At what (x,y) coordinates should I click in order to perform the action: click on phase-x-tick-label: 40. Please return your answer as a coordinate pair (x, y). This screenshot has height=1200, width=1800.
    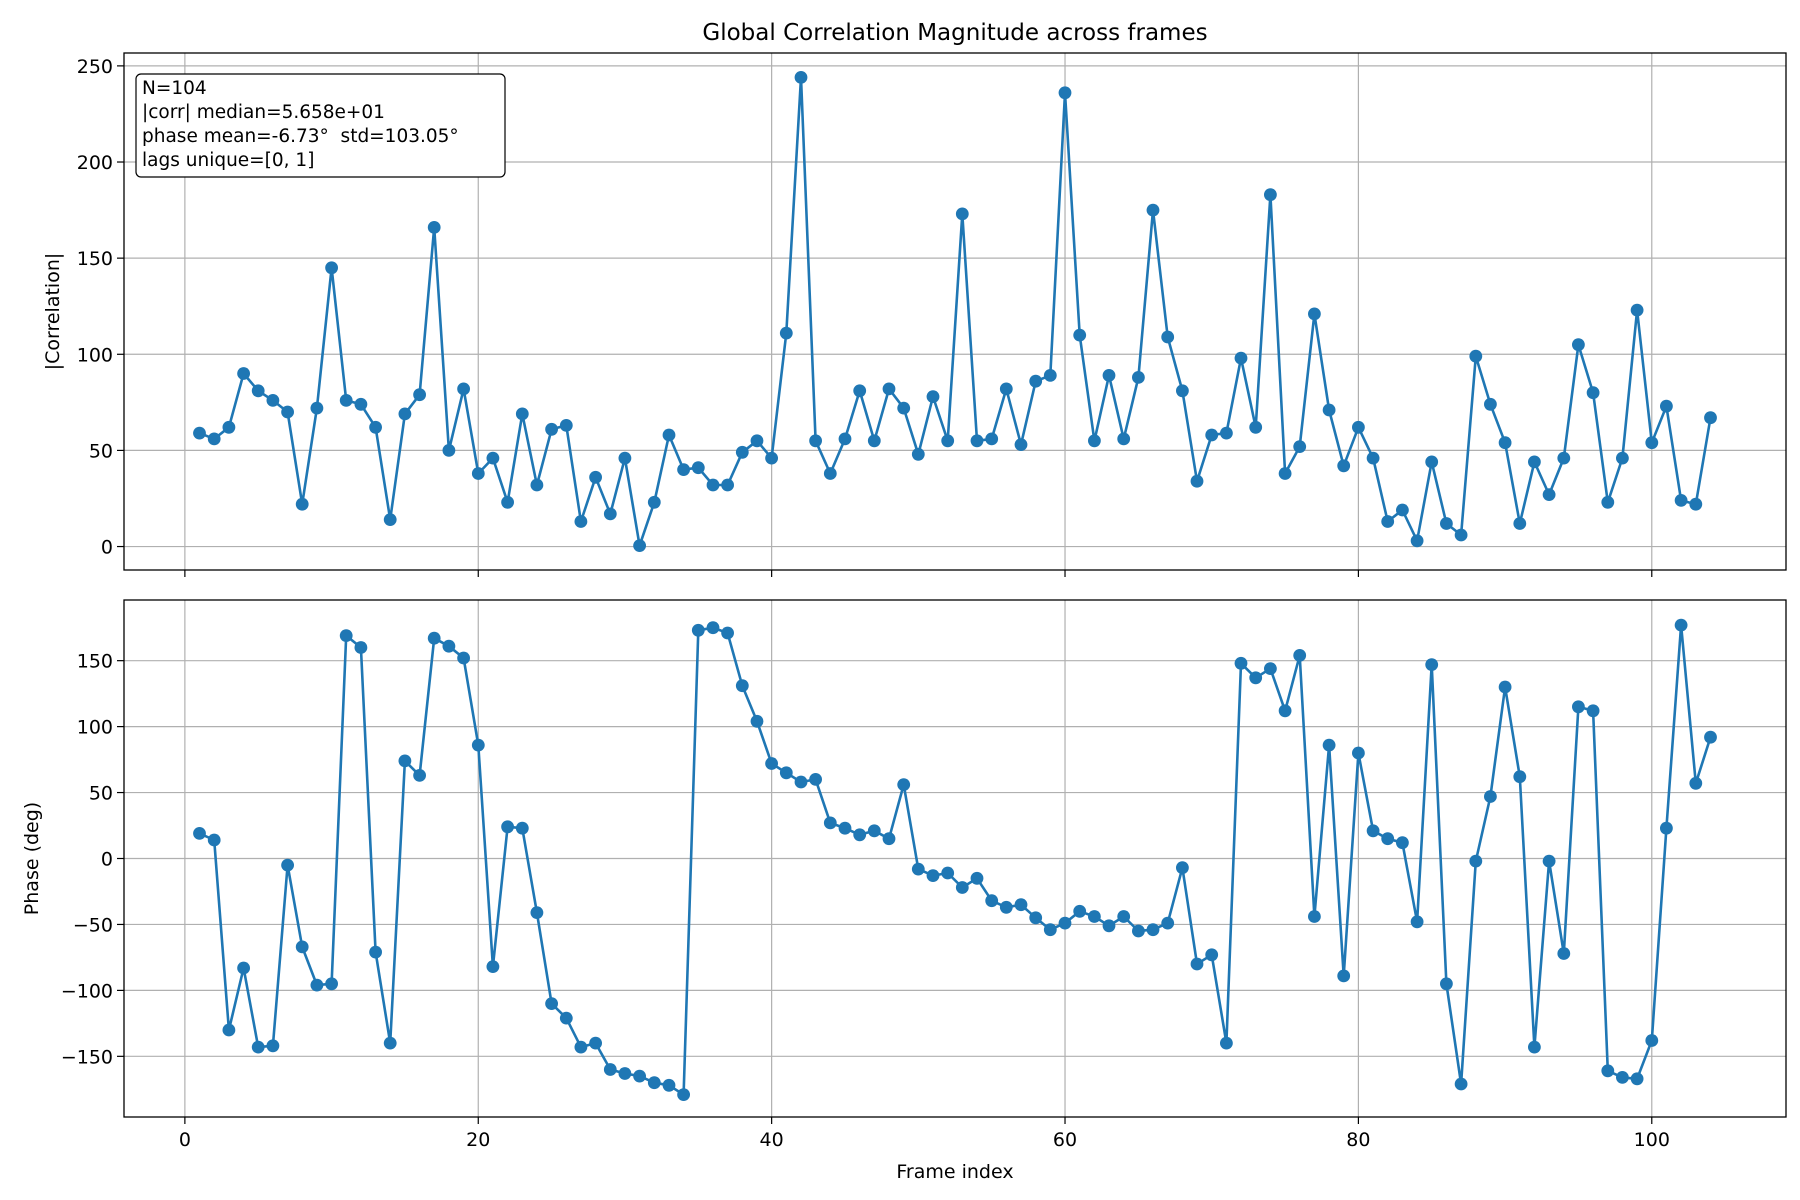
    Looking at the image, I should click on (772, 1140).